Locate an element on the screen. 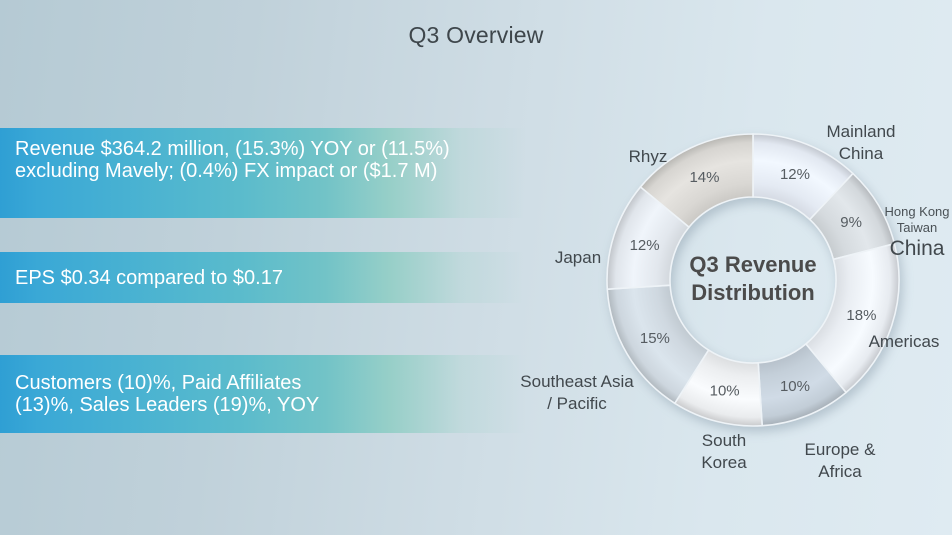  donut-percent-label-8: 14% is located at coordinates (704, 177).